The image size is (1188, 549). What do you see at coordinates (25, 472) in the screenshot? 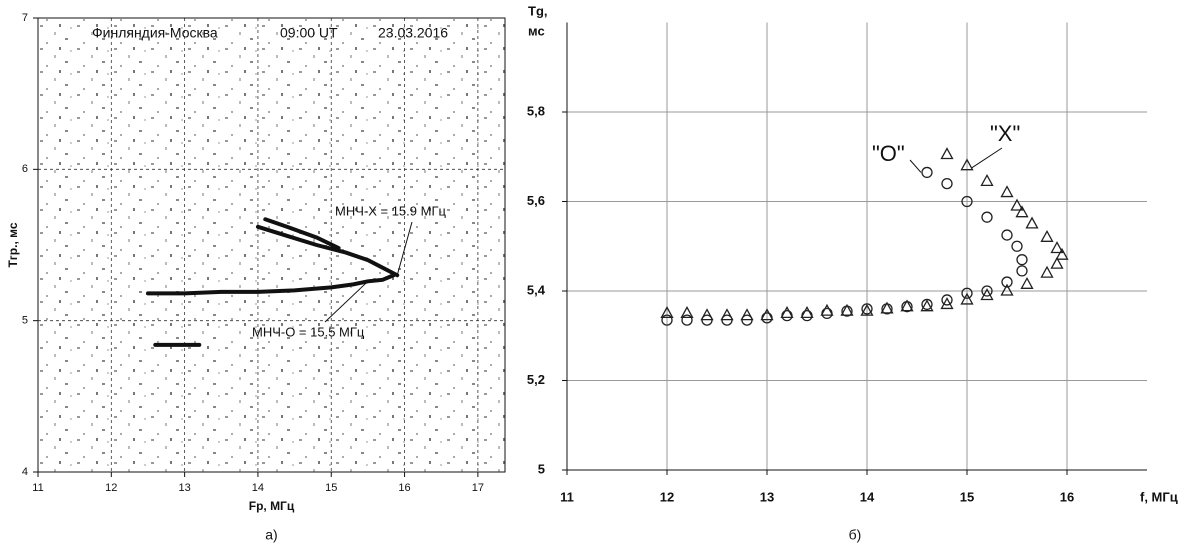
I see `y-tick-label: 4` at bounding box center [25, 472].